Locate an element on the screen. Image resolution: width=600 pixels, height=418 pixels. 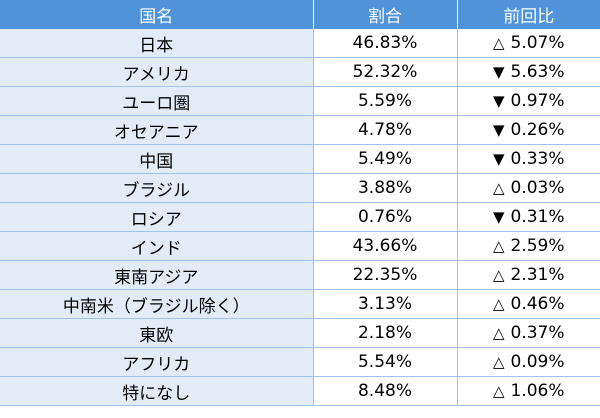
share-cell: 4.78% is located at coordinates (385, 130).